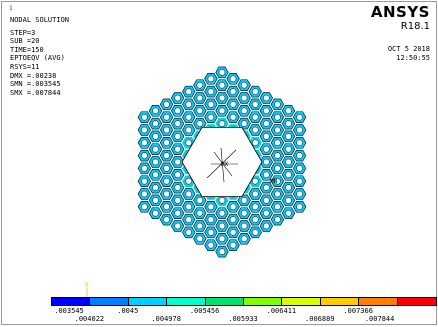 This screenshot has width=438, height=327. Describe the element at coordinates (128, 311) in the screenshot. I see `legend-label-top: .0045` at that location.